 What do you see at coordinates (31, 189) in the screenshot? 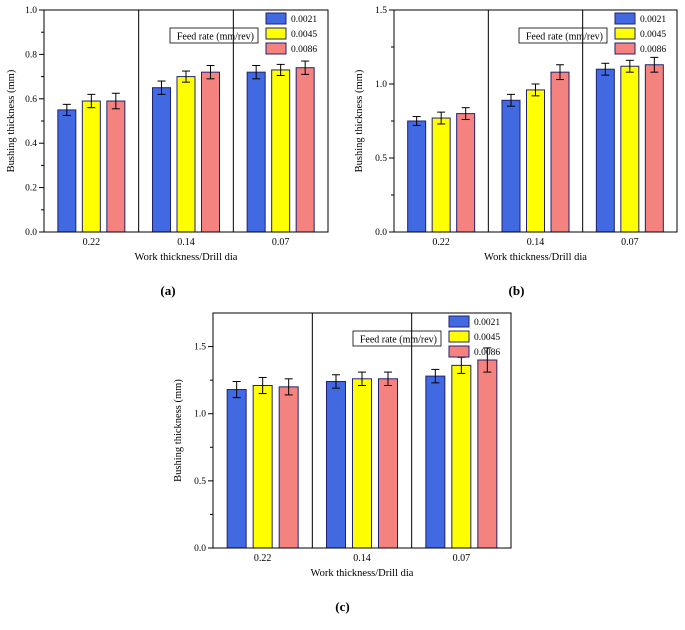
I see `svg-text: 0.2` at bounding box center [31, 189].